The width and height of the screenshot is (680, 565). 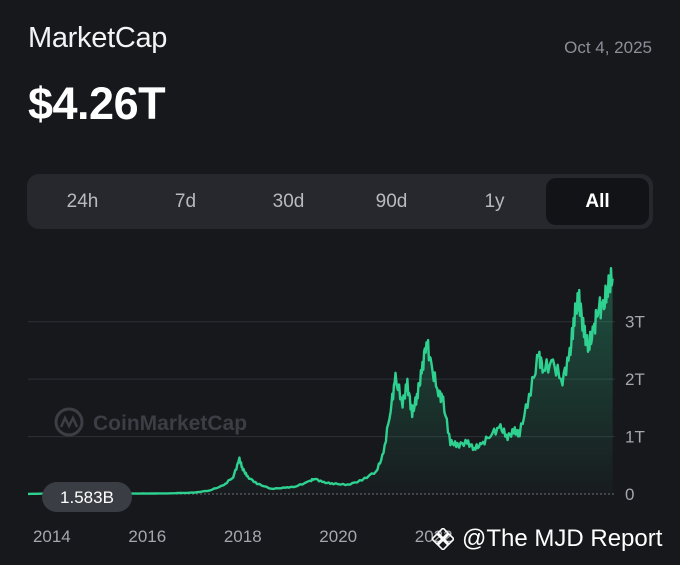 What do you see at coordinates (635, 322) in the screenshot?
I see `y-tick-label: 3T` at bounding box center [635, 322].